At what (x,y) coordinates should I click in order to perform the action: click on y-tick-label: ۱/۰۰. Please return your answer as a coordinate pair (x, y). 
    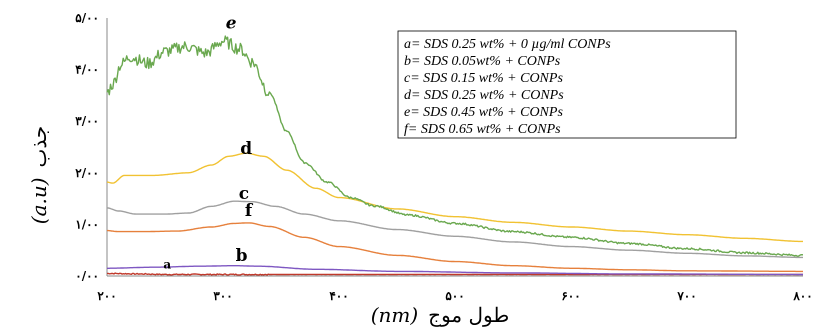
    Looking at the image, I should click on (87, 224).